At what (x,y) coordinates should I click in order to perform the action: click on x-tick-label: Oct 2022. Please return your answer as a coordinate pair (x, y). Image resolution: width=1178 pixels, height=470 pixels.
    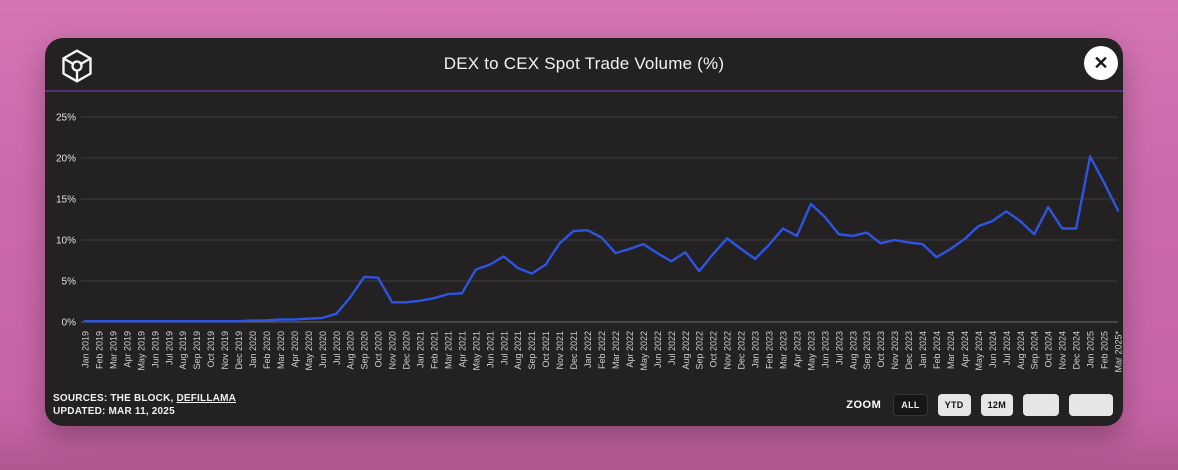
    Looking at the image, I should click on (714, 349).